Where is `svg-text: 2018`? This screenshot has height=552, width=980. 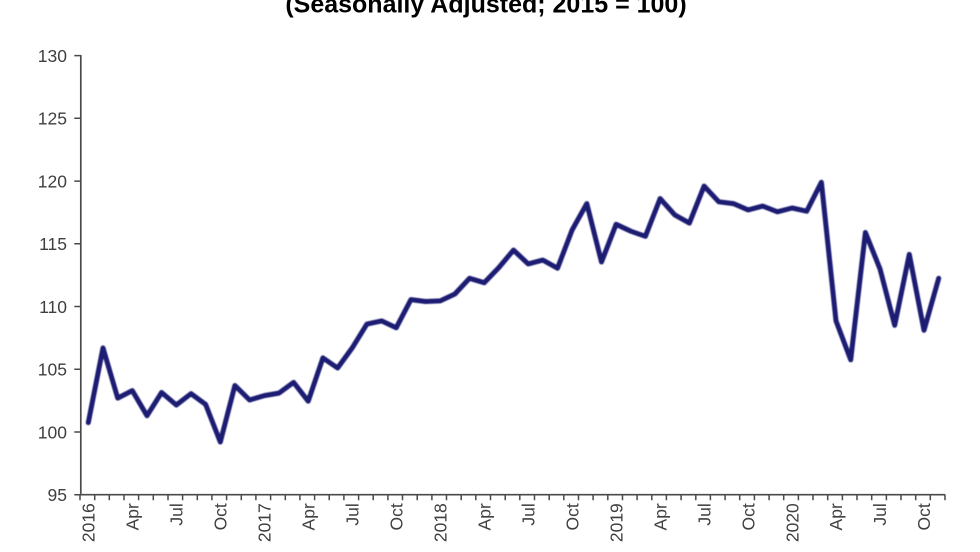 svg-text: 2018 is located at coordinates (440, 522).